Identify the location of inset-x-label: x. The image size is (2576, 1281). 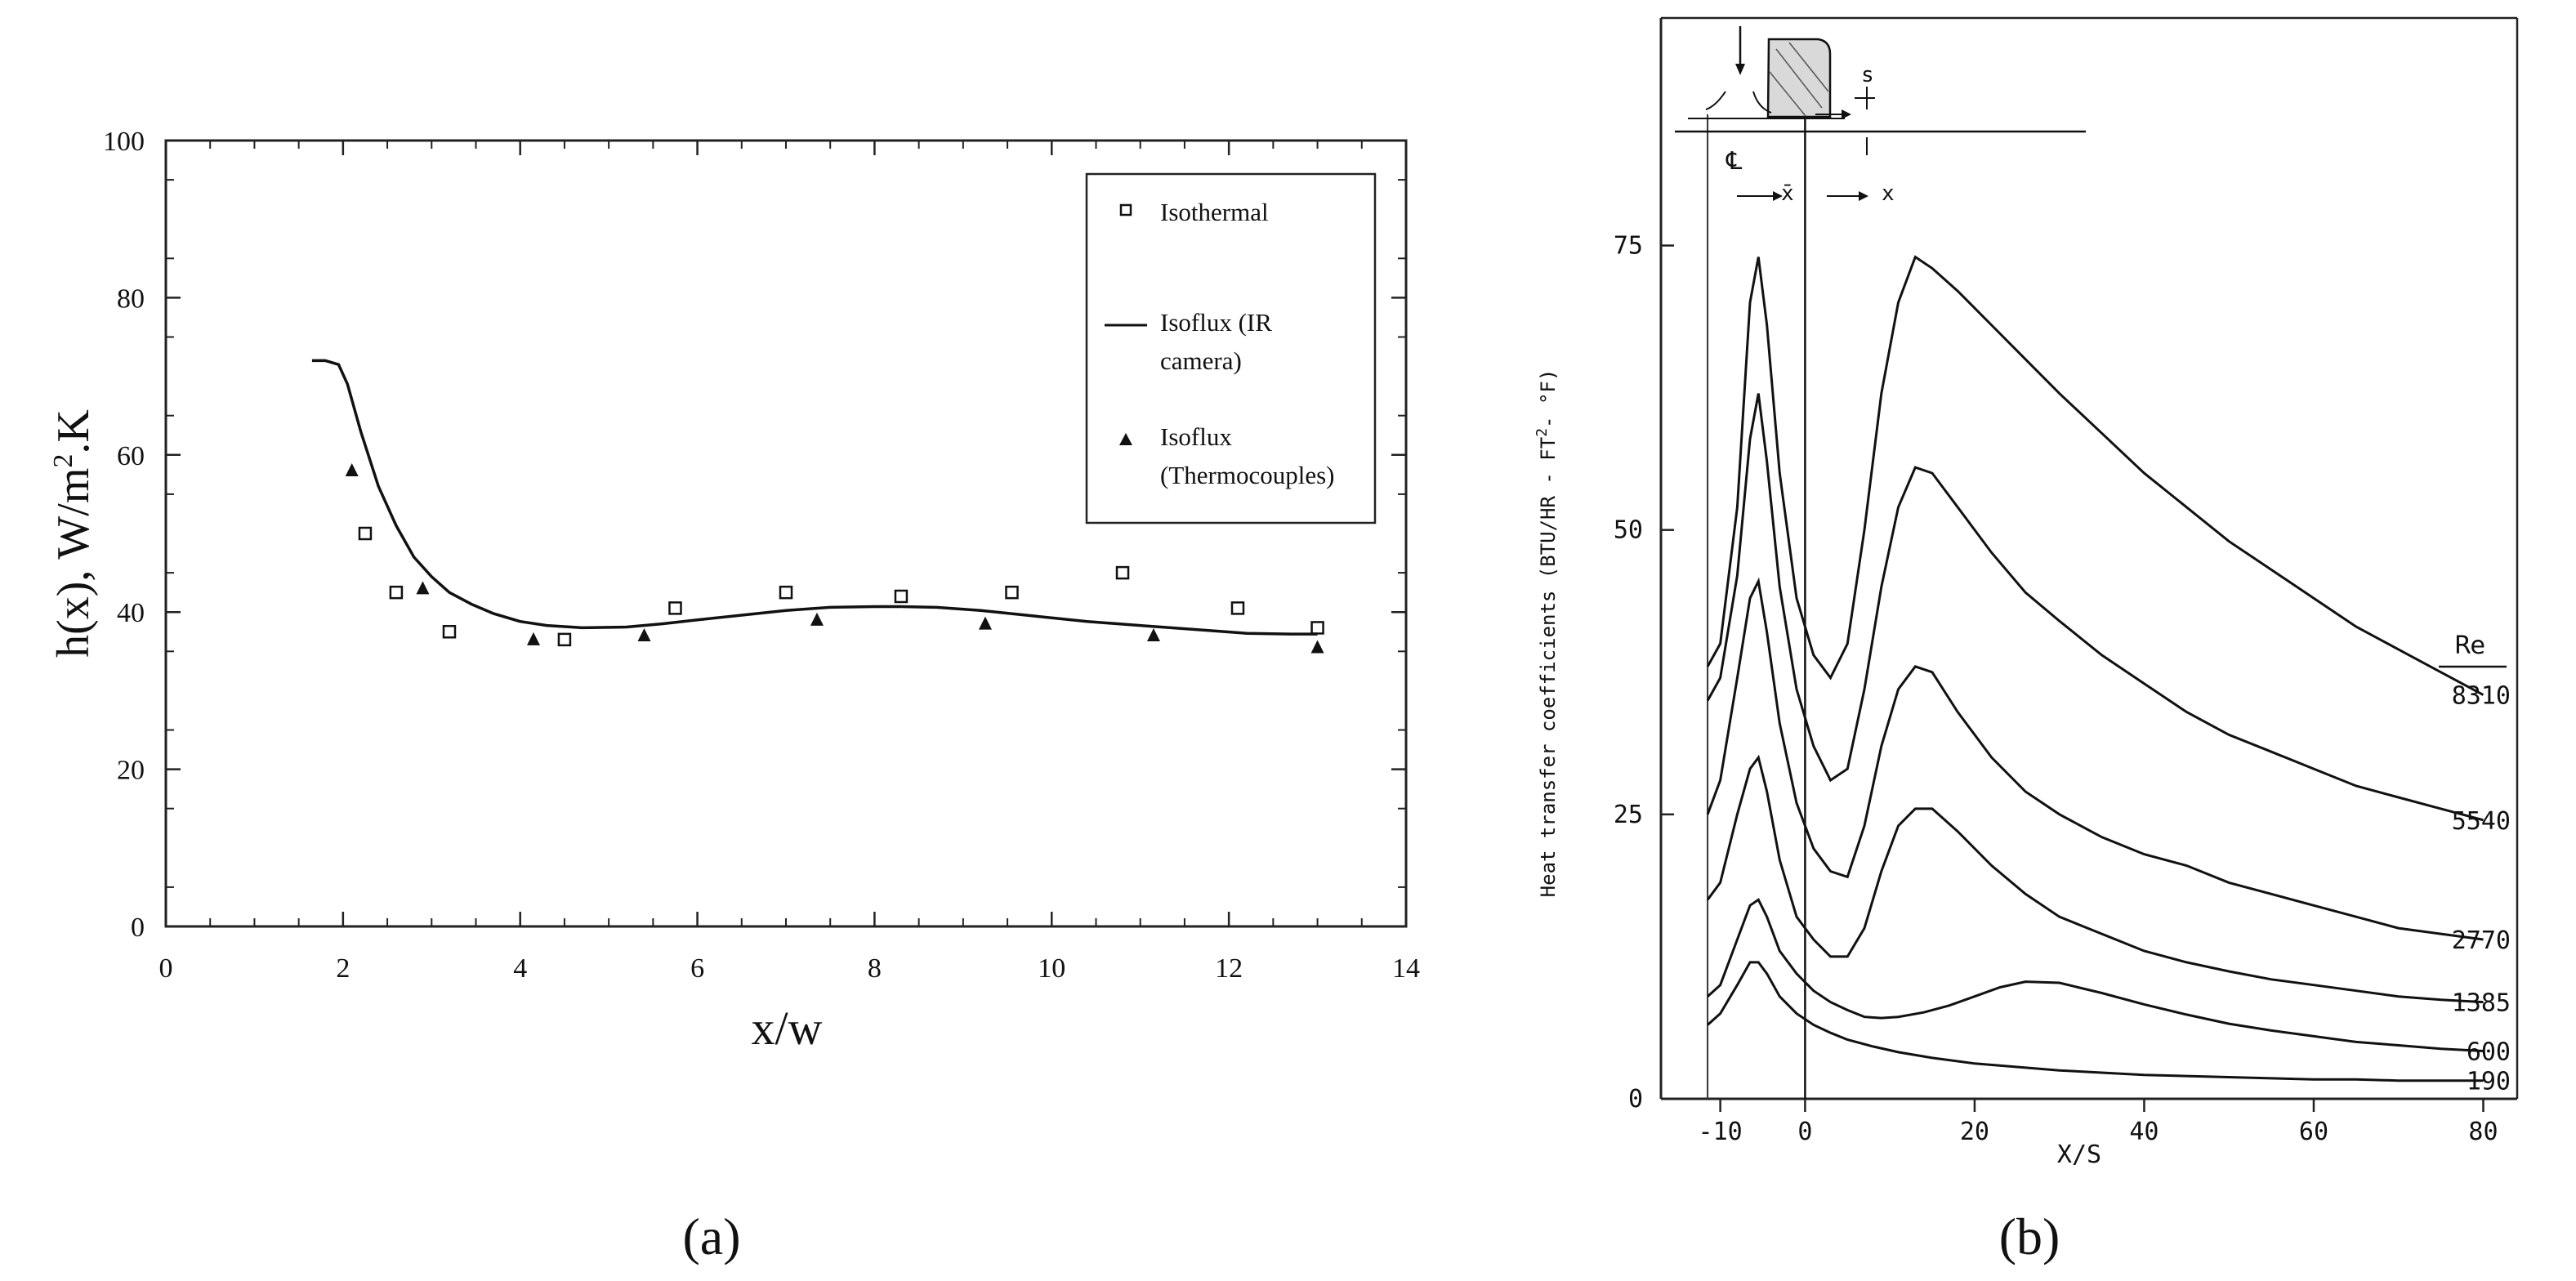
(1889, 193).